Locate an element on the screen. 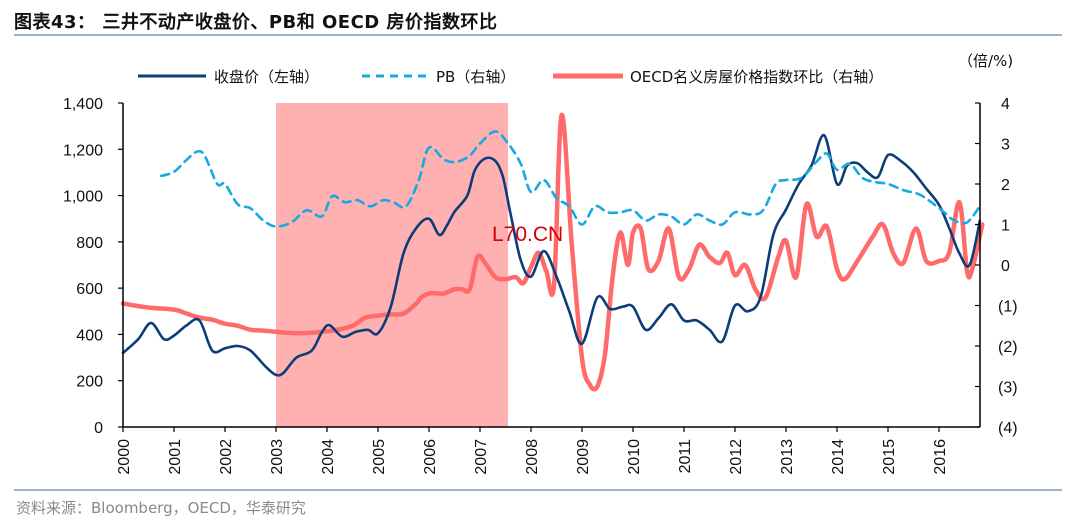 The height and width of the screenshot is (525, 1080). title-divider is located at coordinates (538, 35).